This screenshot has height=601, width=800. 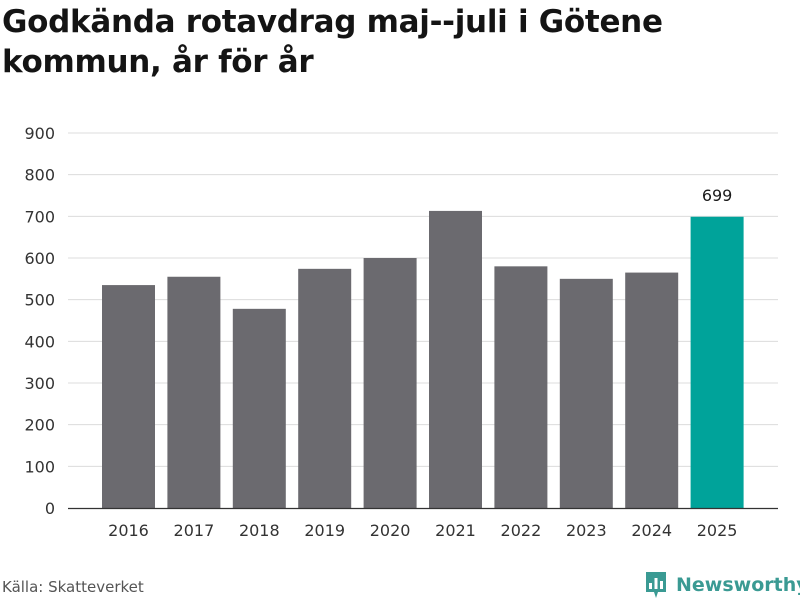 I want to click on y-axis: 0 100 200 300 400 500 600 700 800 900, so click(x=39, y=321).